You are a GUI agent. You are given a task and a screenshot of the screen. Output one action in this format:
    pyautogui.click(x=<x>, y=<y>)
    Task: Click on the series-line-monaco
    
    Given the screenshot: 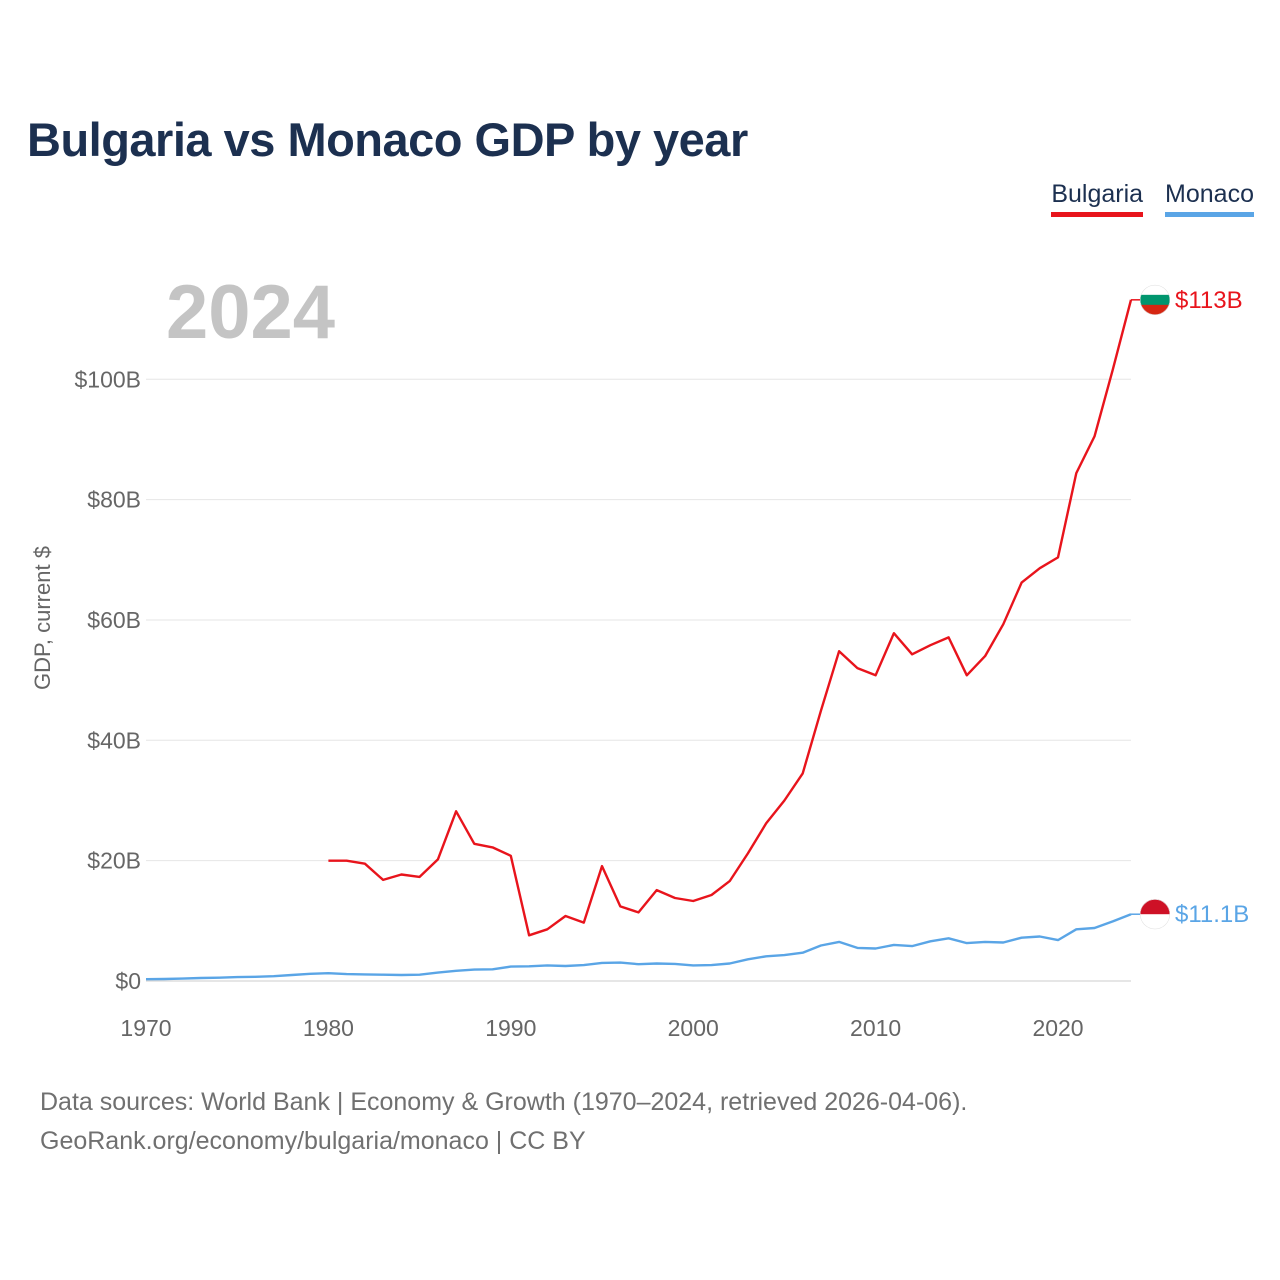 What is the action you would take?
    pyautogui.click(x=638, y=947)
    